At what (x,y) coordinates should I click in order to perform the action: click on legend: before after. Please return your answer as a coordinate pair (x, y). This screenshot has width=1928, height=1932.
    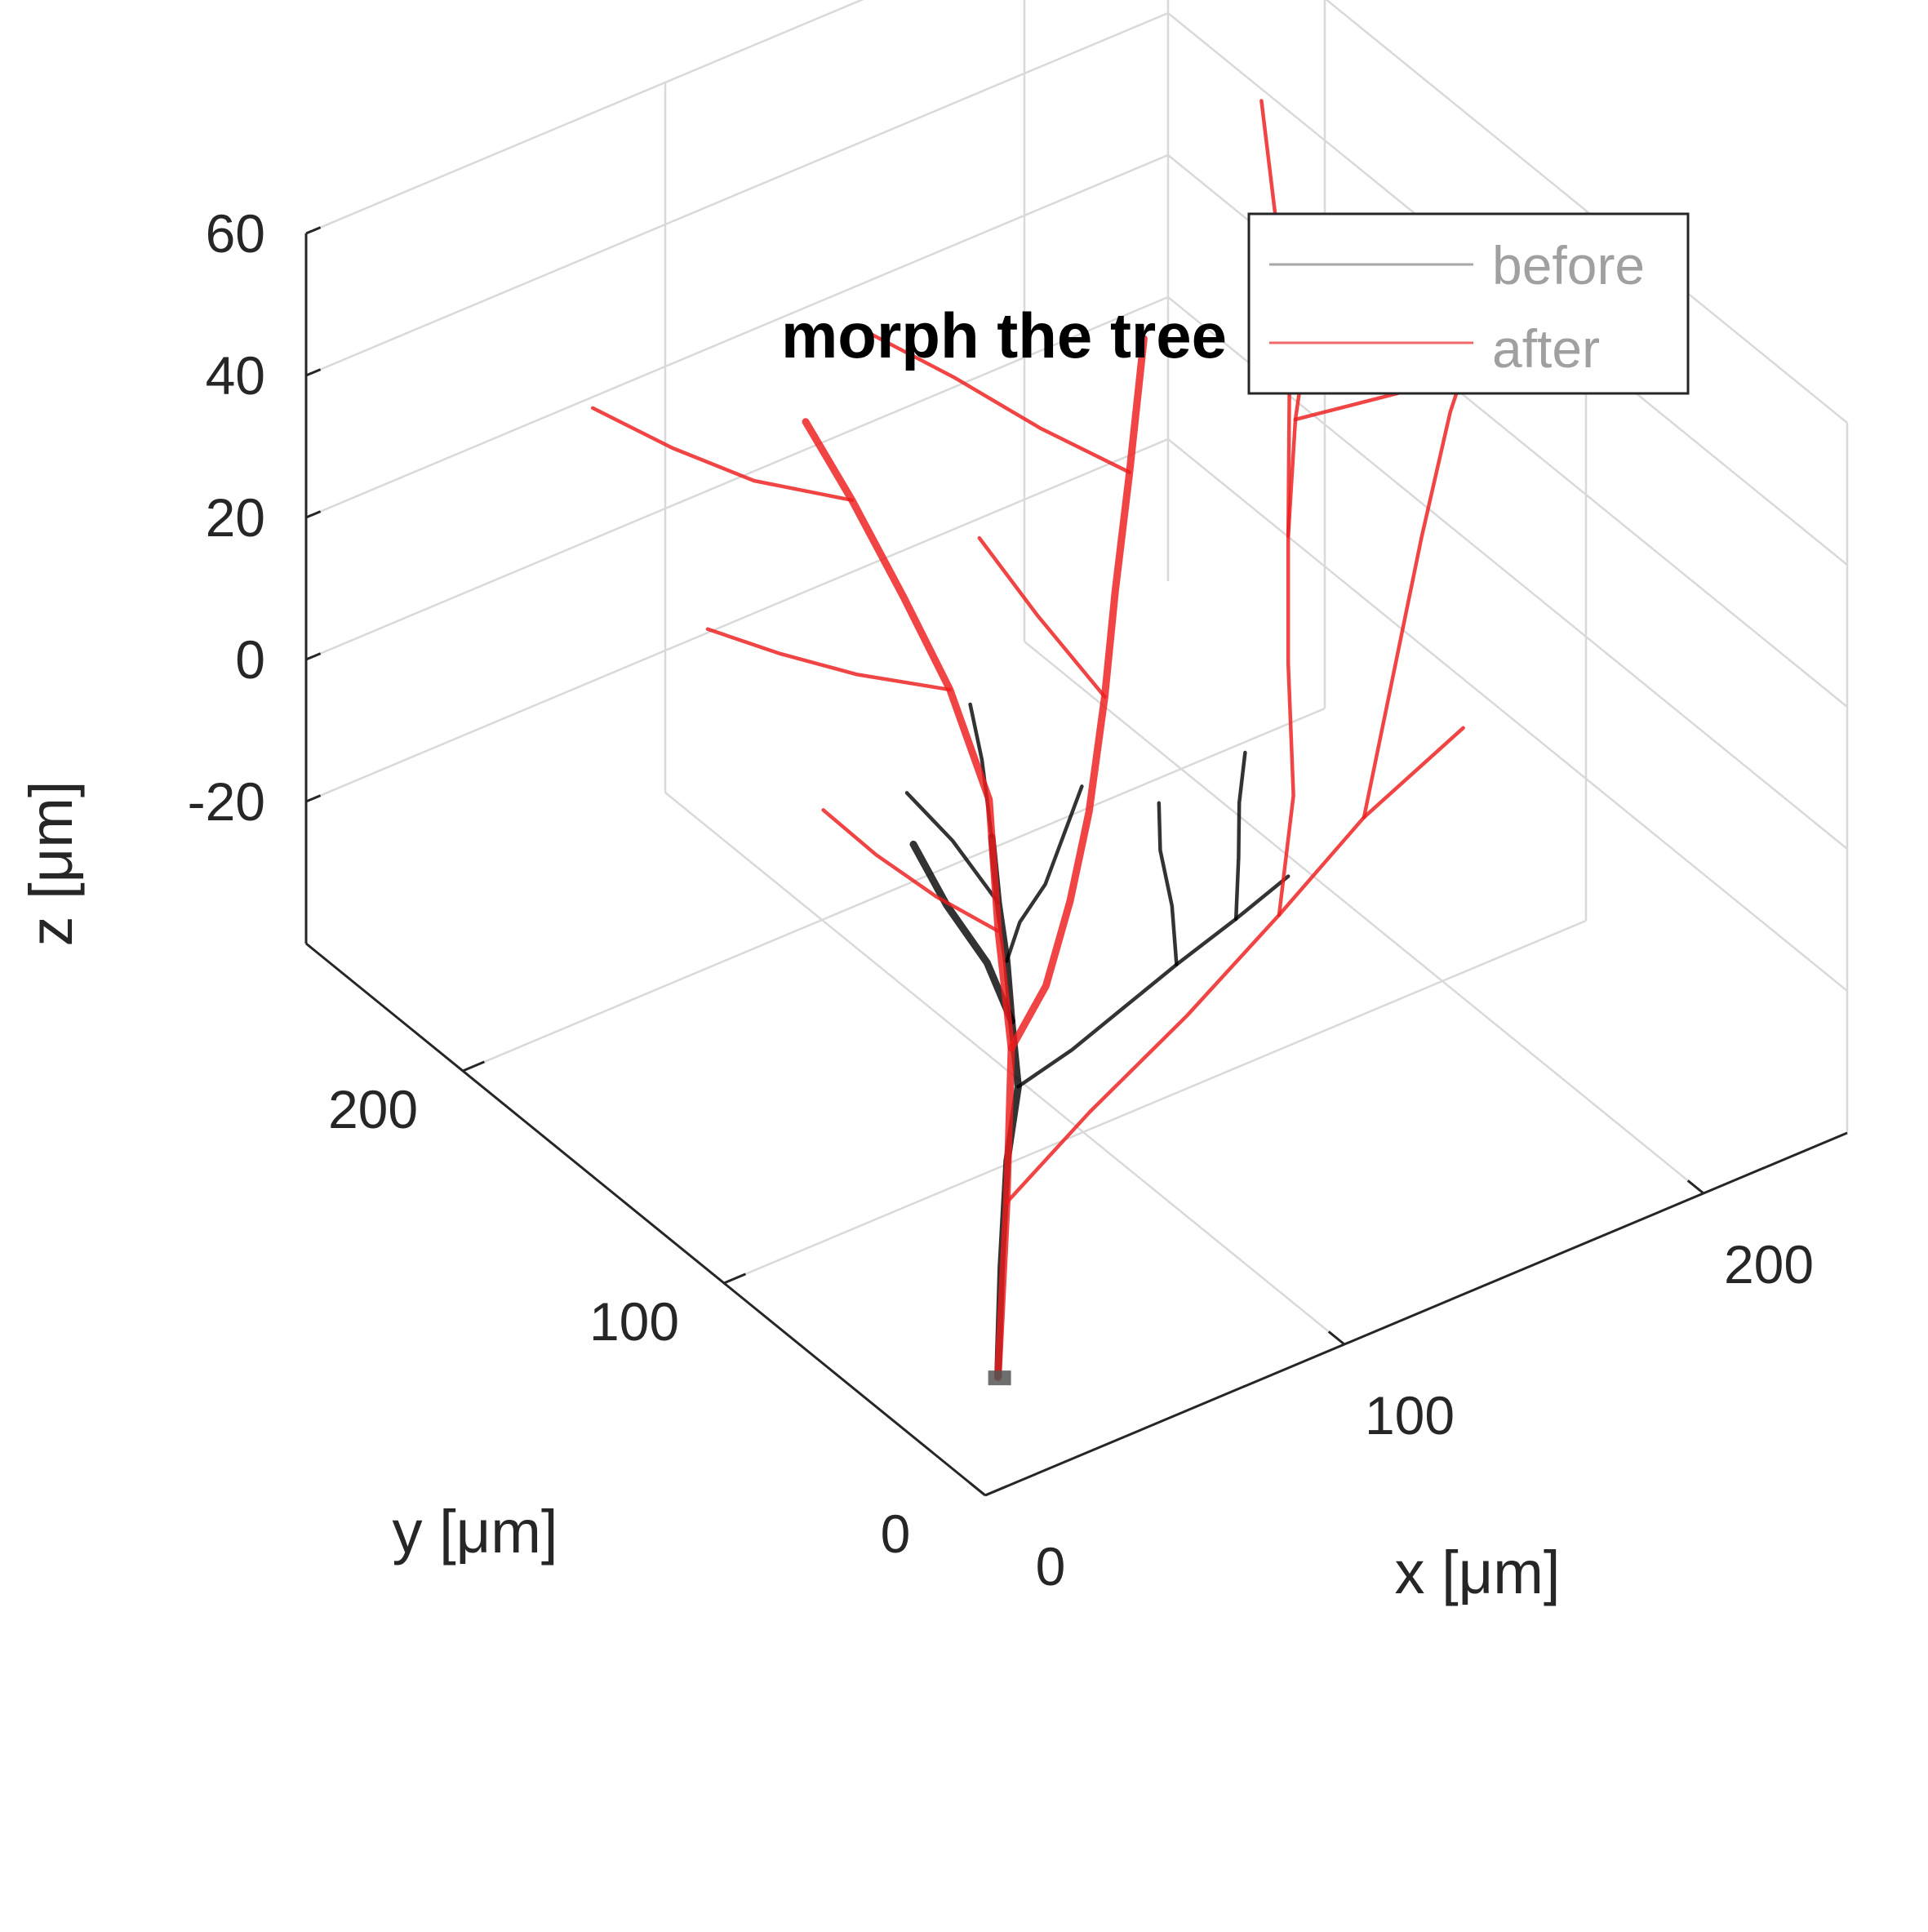
    Looking at the image, I should click on (1468, 303).